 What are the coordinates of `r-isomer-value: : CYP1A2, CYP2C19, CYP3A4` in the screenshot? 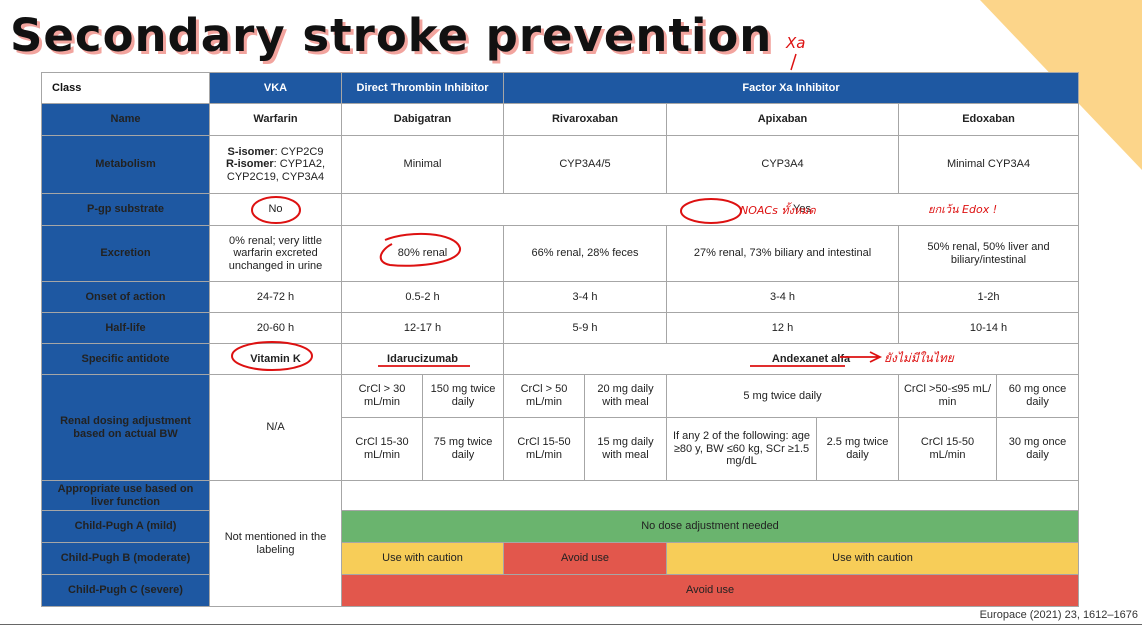 It's located at (276, 170).